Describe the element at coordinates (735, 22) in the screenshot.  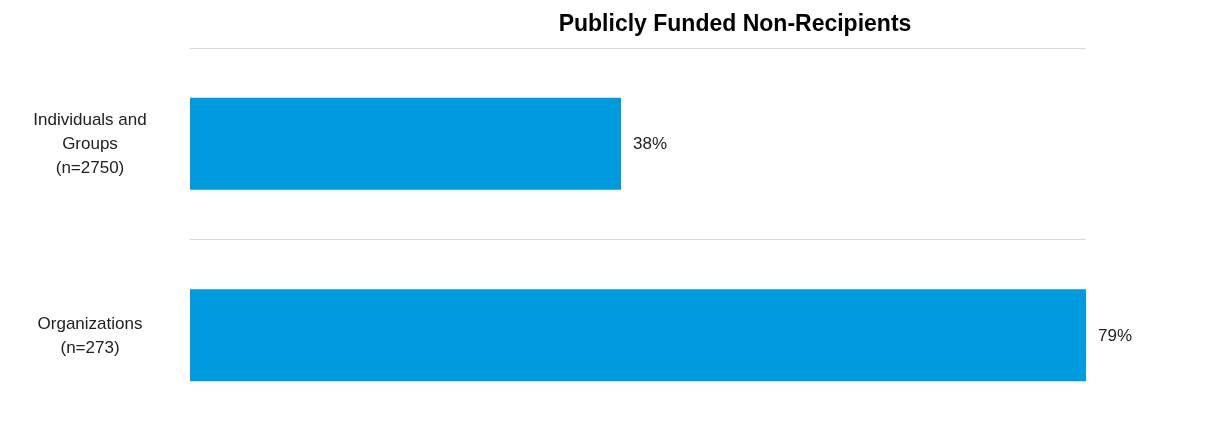
I see `chart-title: Publicly Funded Non-Recipients` at that location.